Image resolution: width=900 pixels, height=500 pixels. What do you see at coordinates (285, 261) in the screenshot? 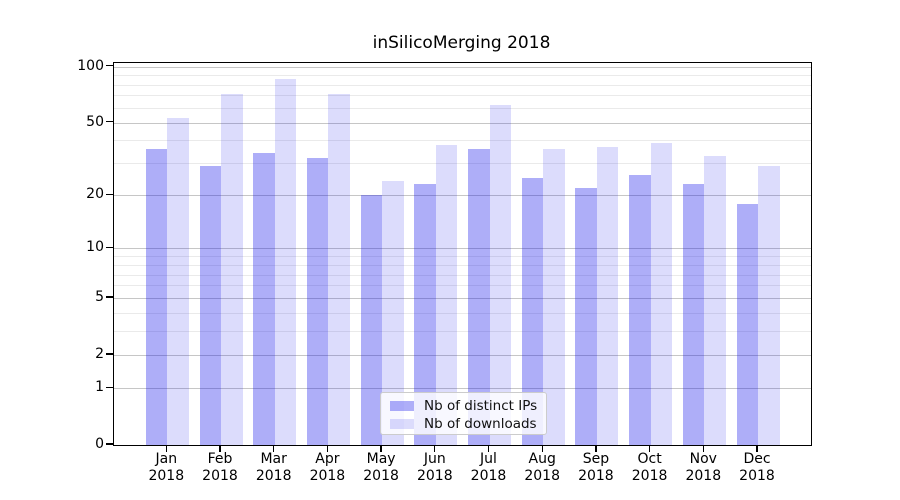
I see `bar-downloads-mar` at bounding box center [285, 261].